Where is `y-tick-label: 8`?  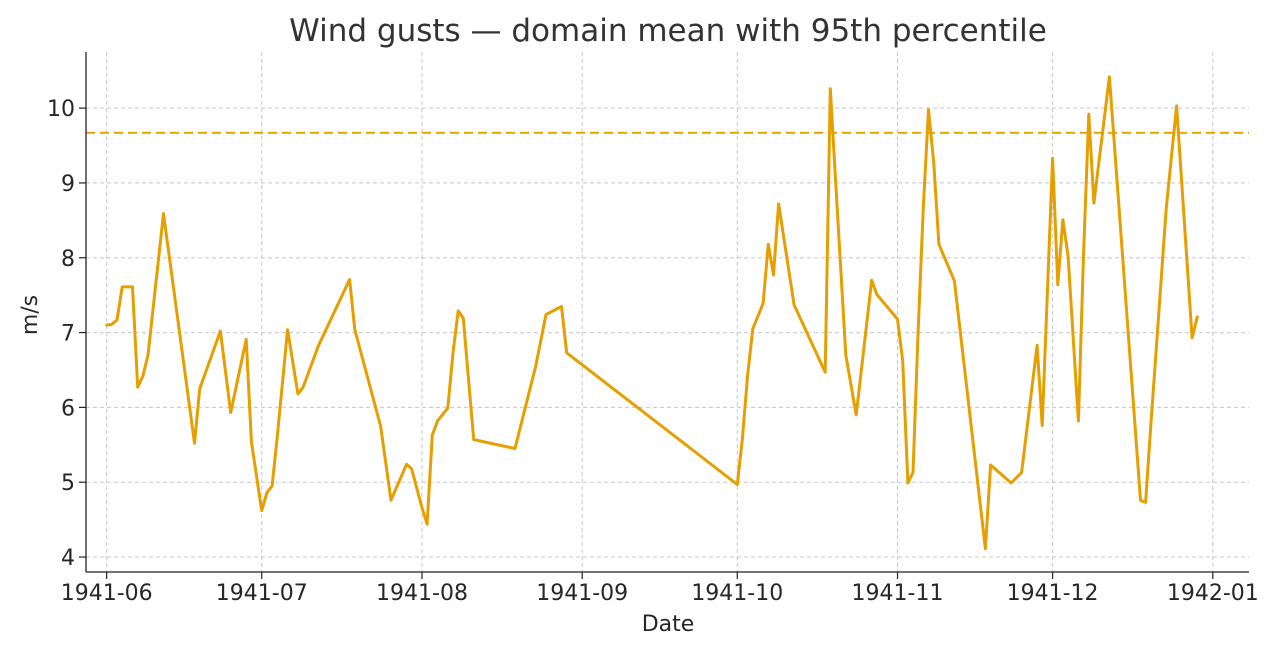 y-tick-label: 8 is located at coordinates (68, 259).